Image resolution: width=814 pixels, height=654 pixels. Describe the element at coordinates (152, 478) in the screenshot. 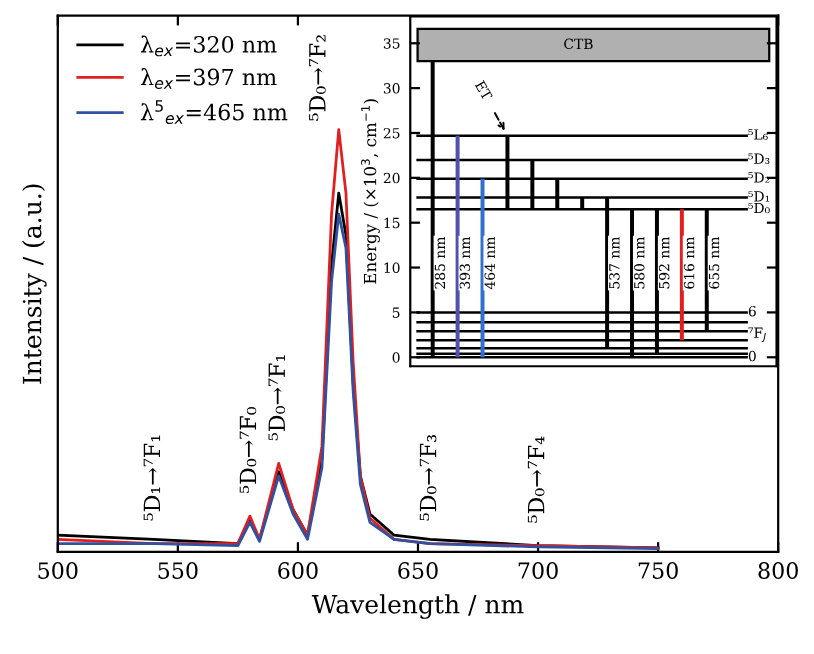

I see `annotation: ⁵D₁→⁷F₁` at that location.